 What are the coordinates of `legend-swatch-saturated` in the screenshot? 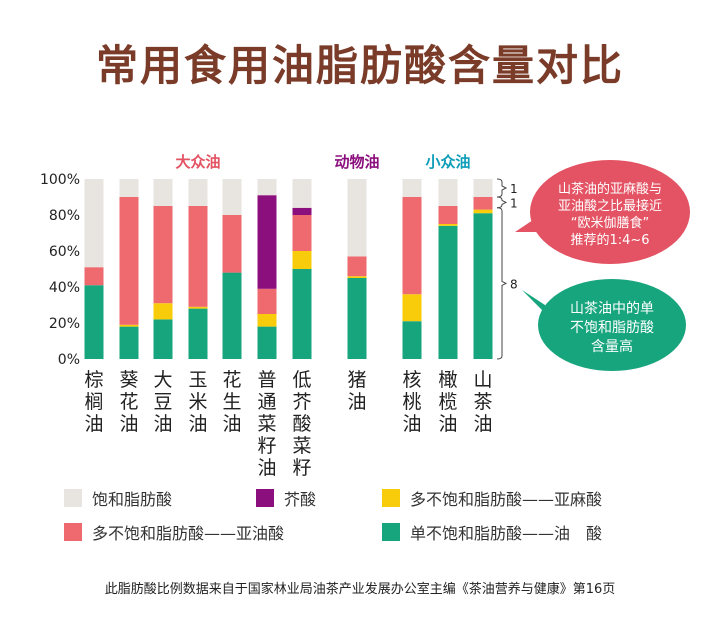 It's located at (73, 498).